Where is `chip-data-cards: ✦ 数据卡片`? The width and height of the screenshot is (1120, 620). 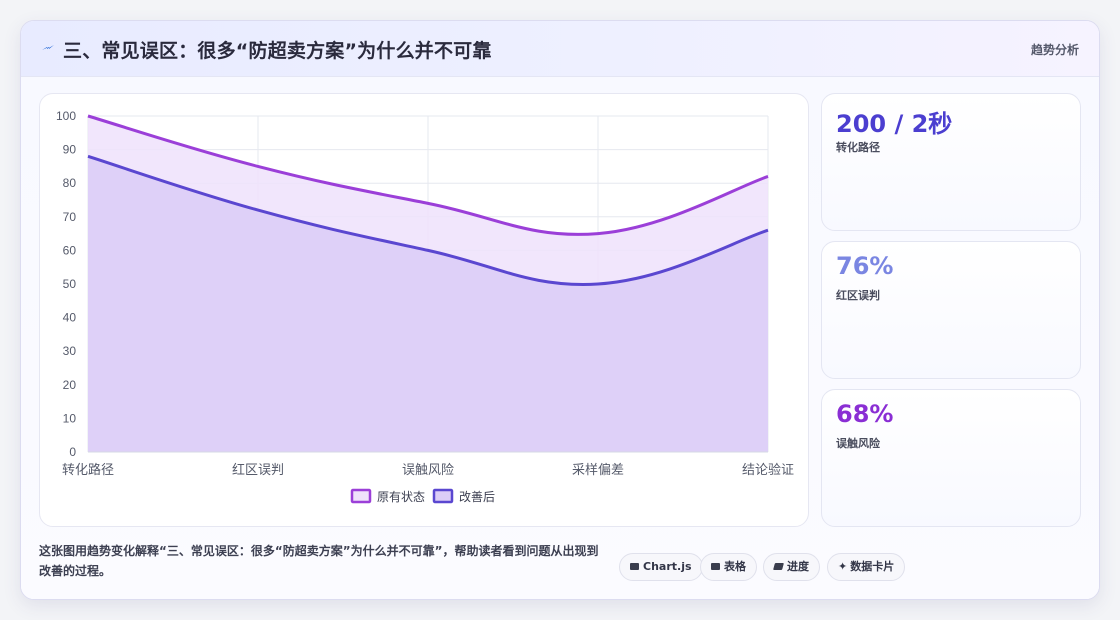
chip-data-cards: ✦ 数据卡片 is located at coordinates (866, 567).